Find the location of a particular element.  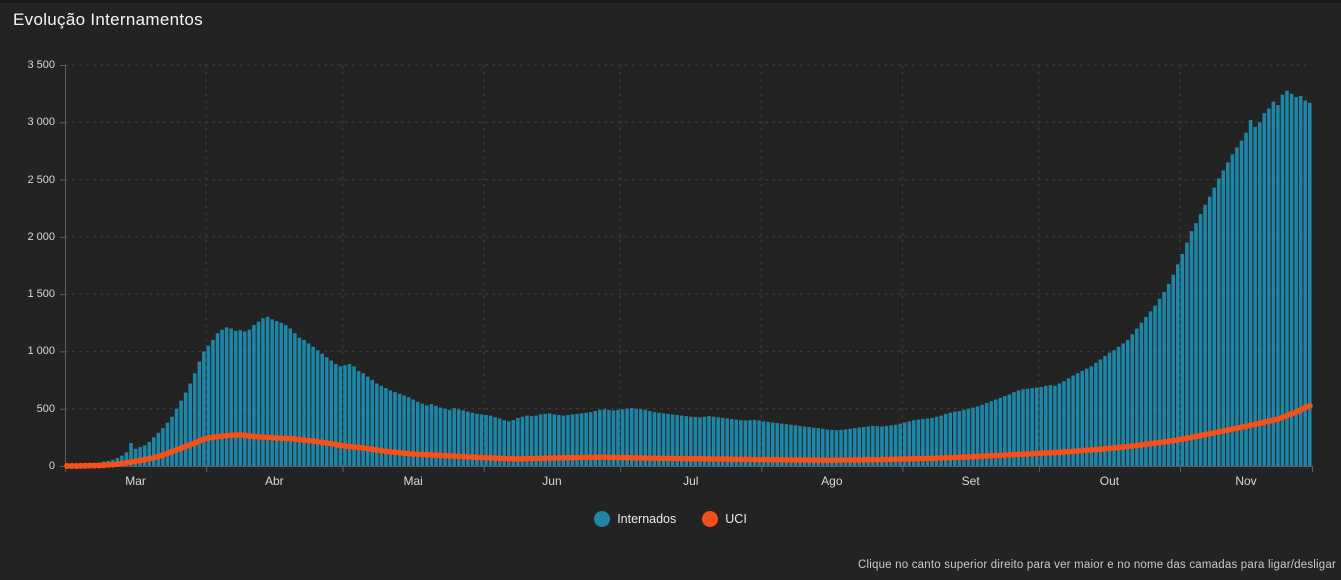

uci-swatch-icon is located at coordinates (710, 519).